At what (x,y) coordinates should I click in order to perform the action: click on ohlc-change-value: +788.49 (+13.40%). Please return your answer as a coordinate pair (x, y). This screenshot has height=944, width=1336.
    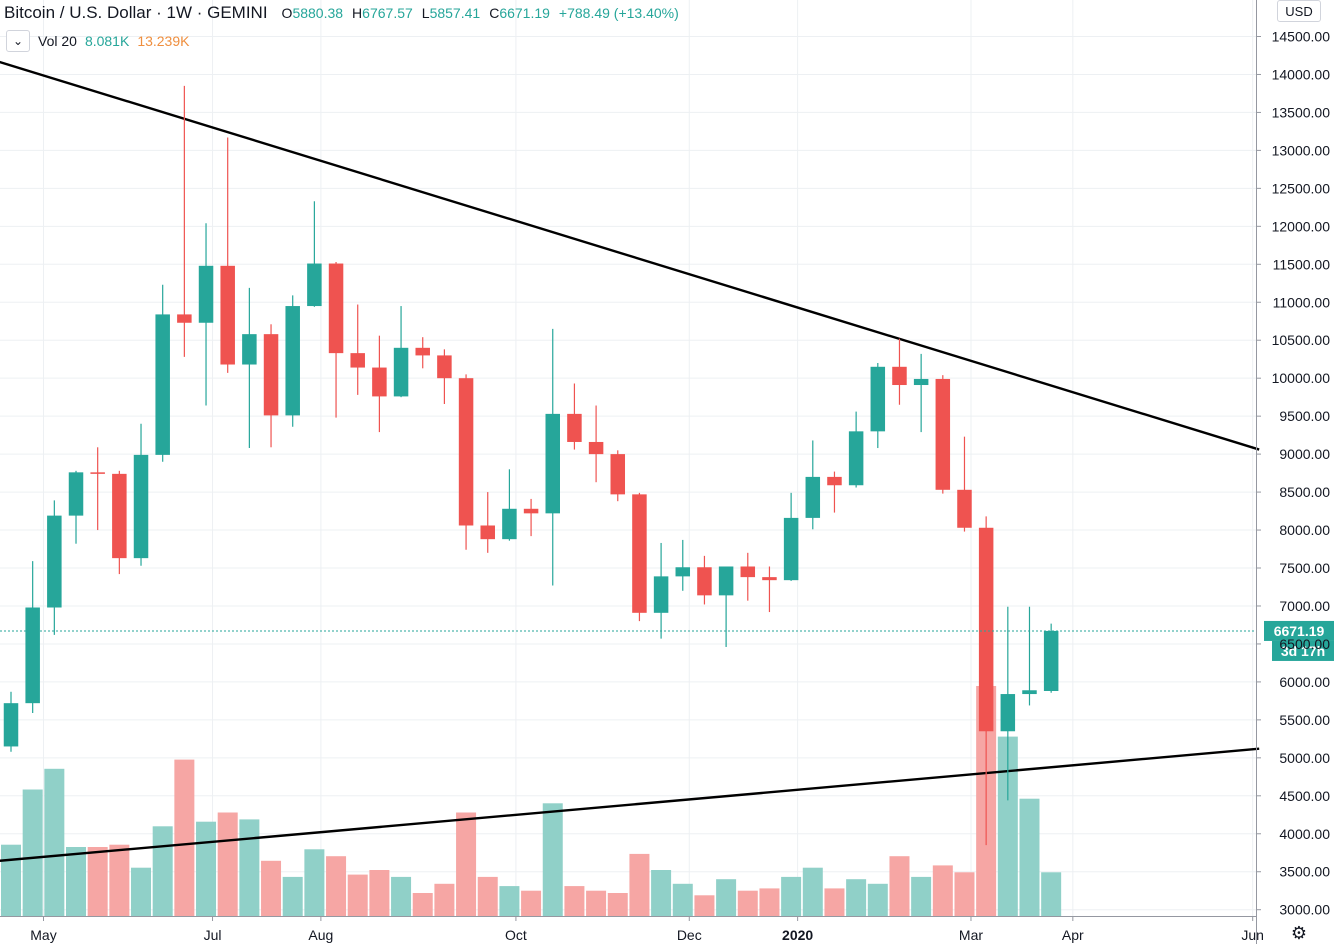
    Looking at the image, I should click on (618, 13).